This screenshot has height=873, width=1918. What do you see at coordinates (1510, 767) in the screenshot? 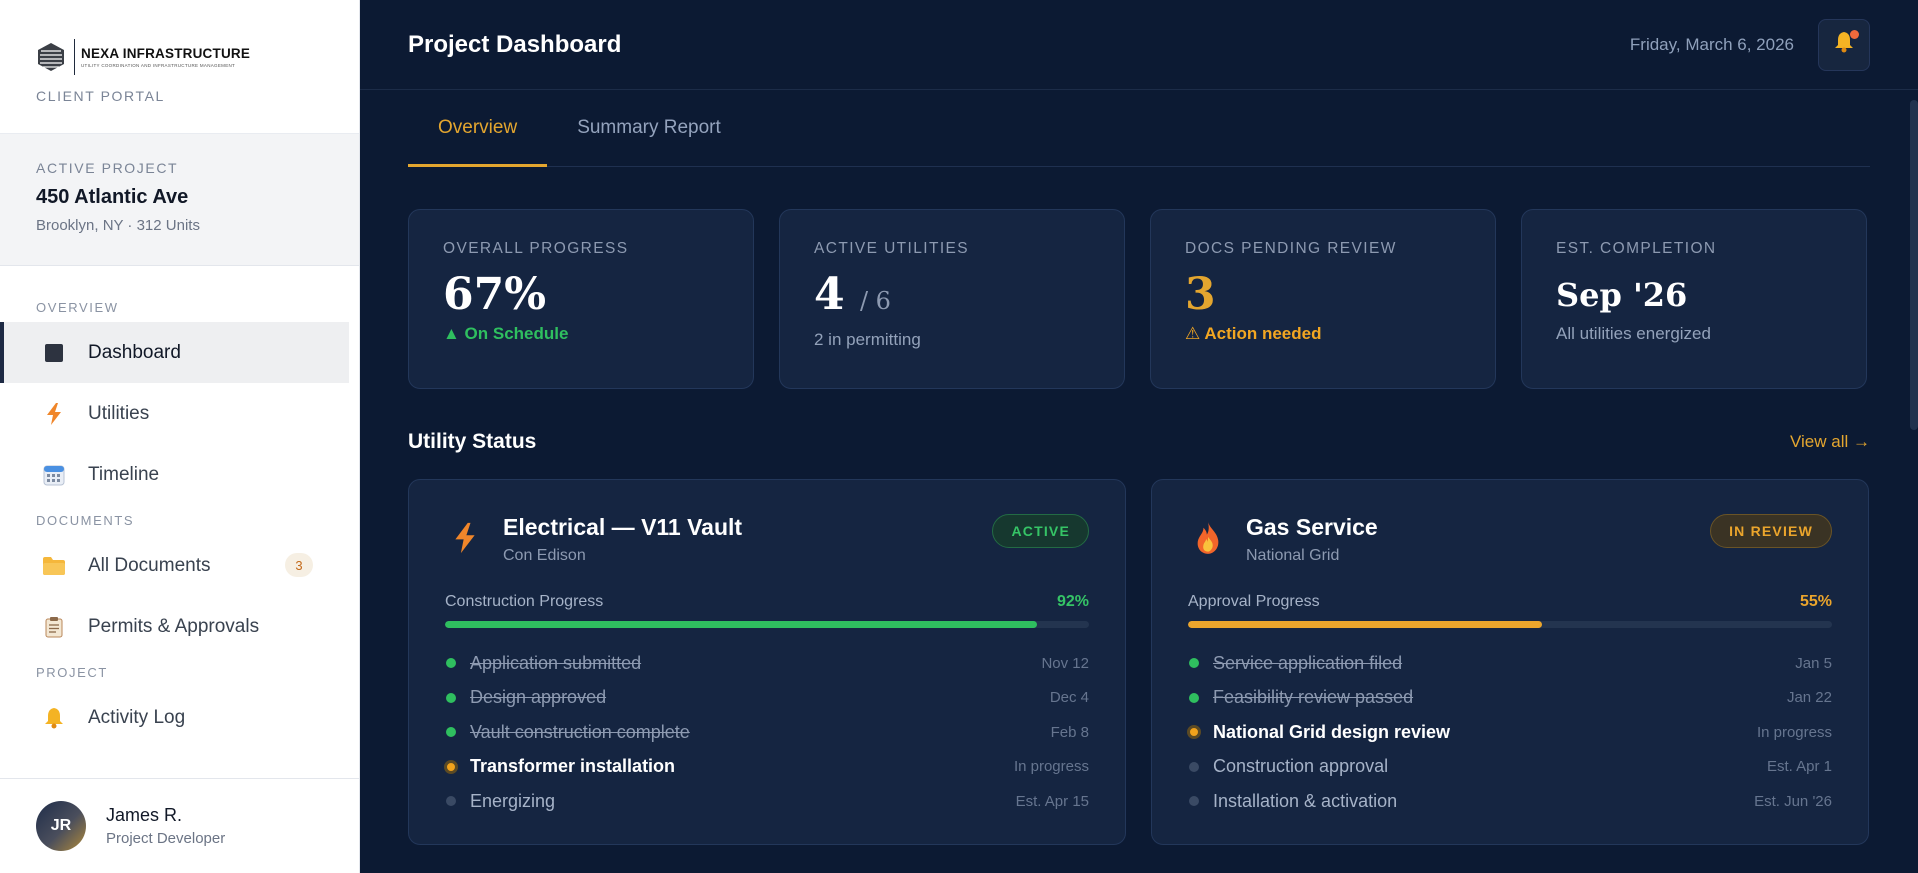
I see `list-item: Construction approval Est. Apr 1` at bounding box center [1510, 767].